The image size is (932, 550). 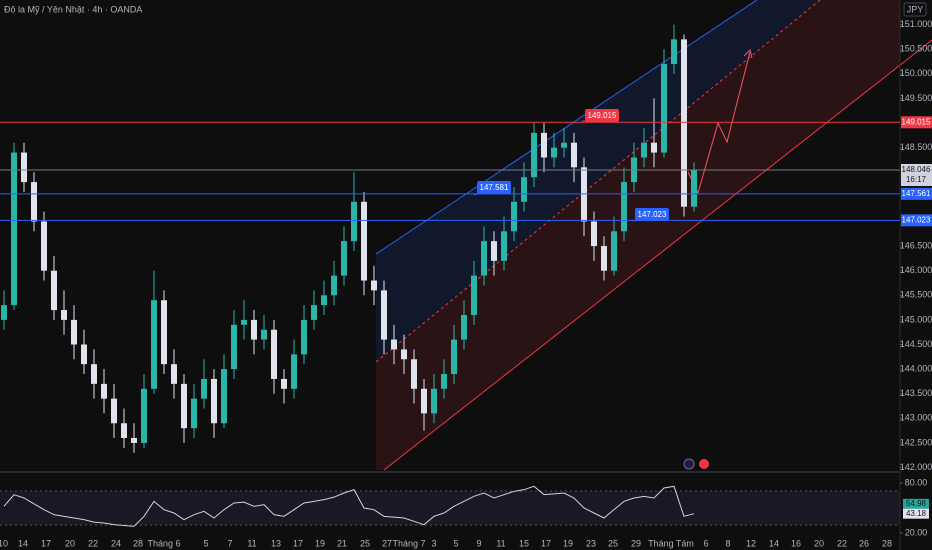 What do you see at coordinates (916, 344) in the screenshot?
I see `y-tick-label: 144.500` at bounding box center [916, 344].